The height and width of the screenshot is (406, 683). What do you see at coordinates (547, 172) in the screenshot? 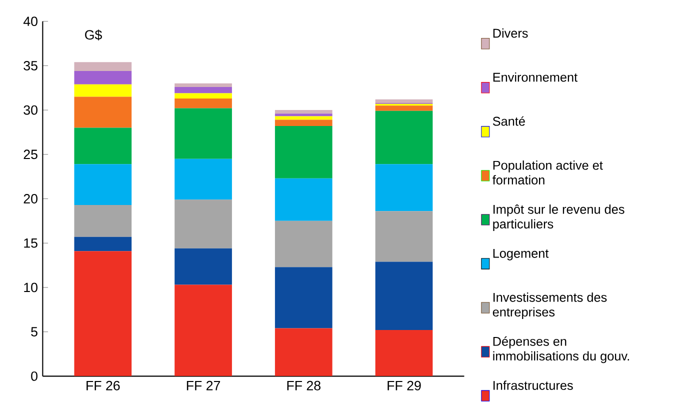
I see `legend-label: Population active et formation` at bounding box center [547, 172].